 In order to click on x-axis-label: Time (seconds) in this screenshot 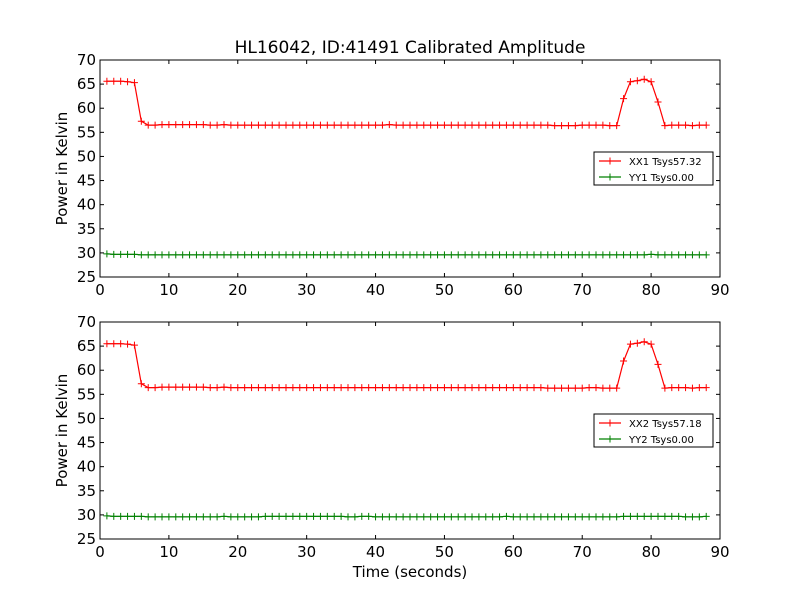, I will do `click(410, 572)`.